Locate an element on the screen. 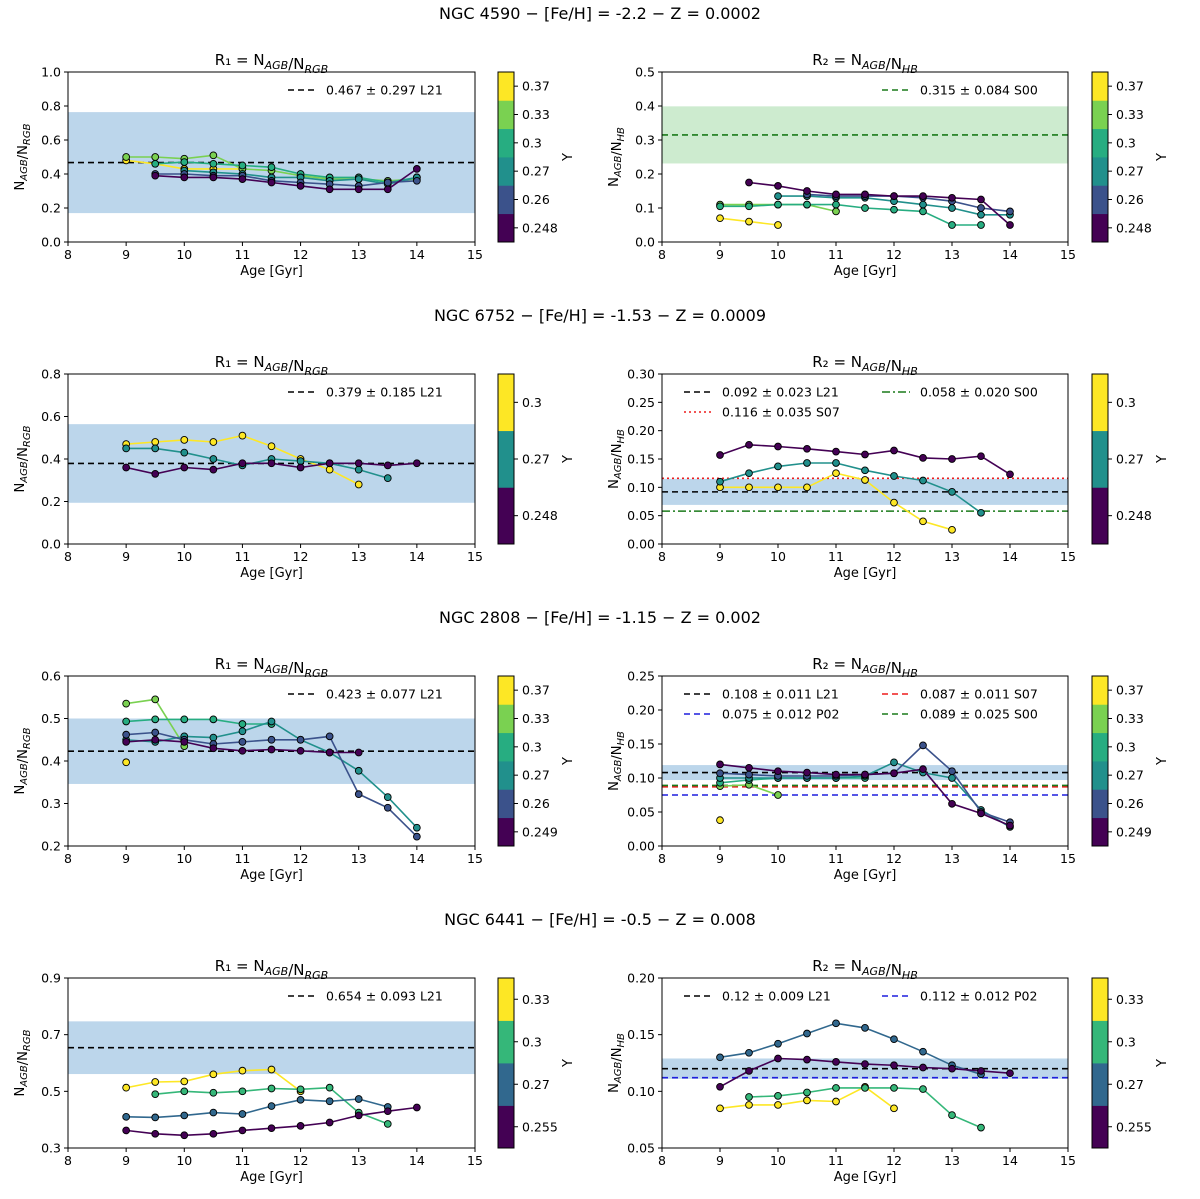  series-line is located at coordinates (257, 463).